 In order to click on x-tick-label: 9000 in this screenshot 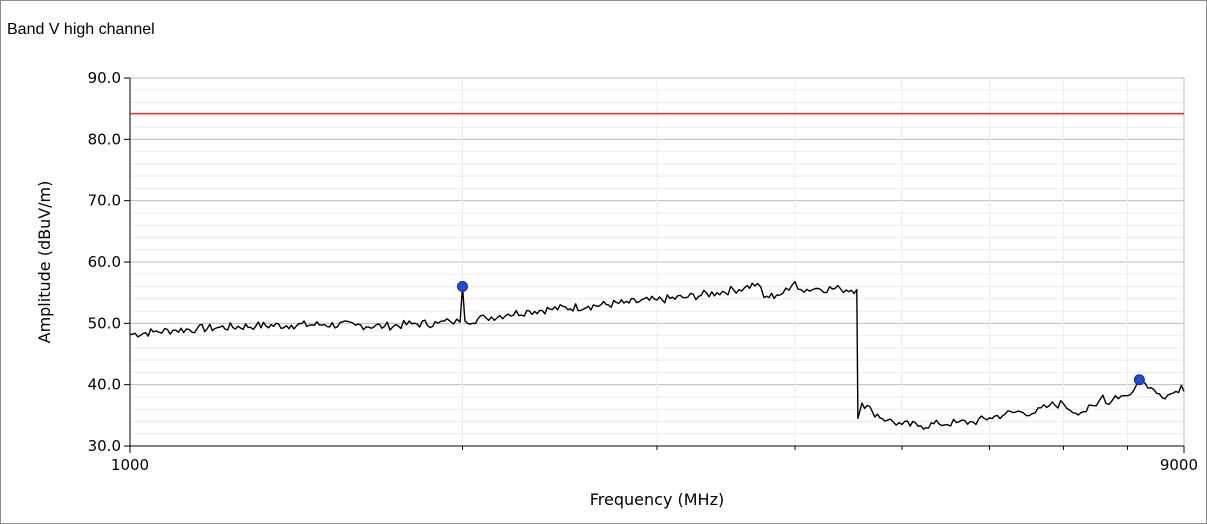, I will do `click(1179, 465)`.